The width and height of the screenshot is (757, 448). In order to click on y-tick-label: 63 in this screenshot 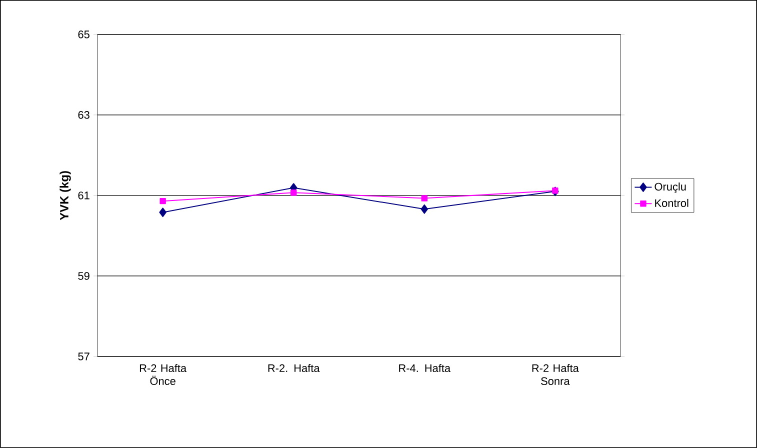, I will do `click(84, 115)`.